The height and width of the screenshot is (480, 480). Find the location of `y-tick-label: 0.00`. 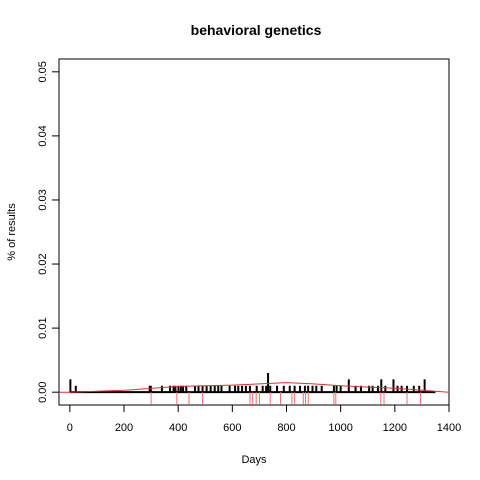

y-tick-label: 0.00 is located at coordinates (43, 391).